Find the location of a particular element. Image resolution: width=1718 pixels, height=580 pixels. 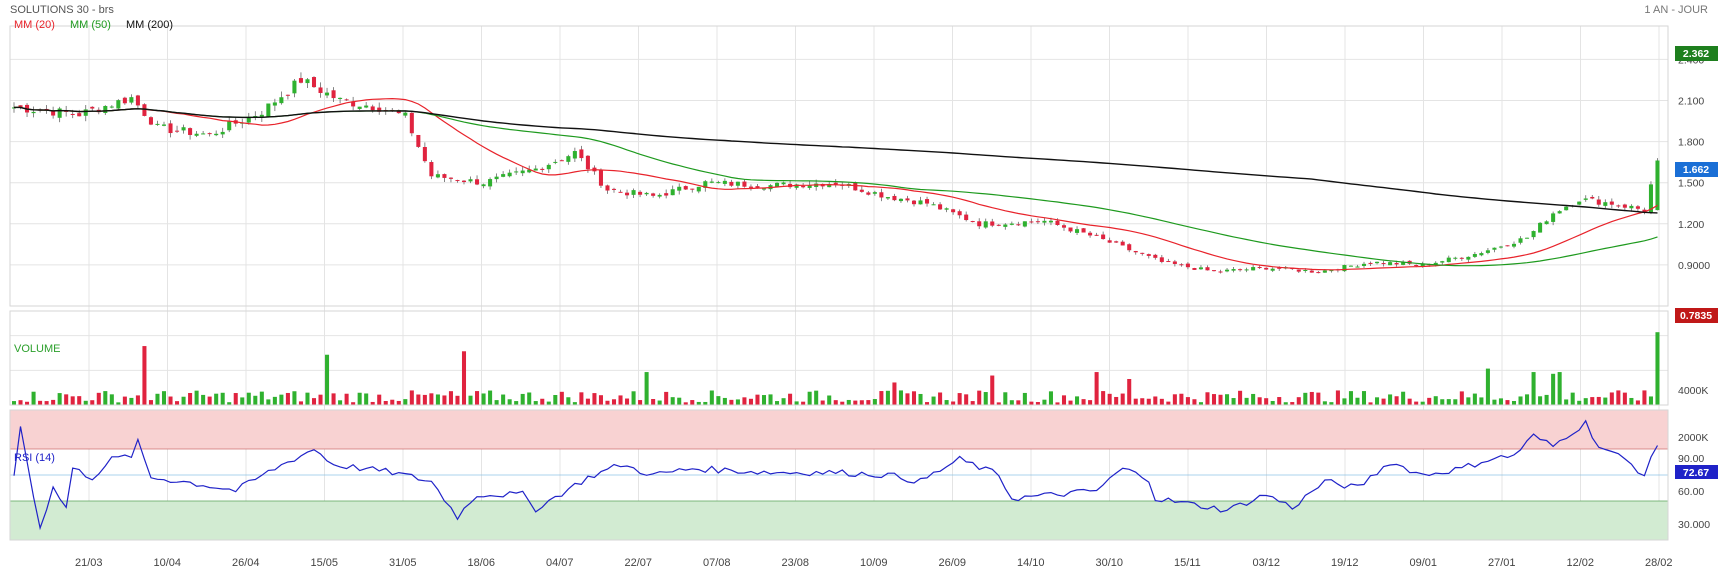

rsi-label: RSI (14) is located at coordinates (34, 458).